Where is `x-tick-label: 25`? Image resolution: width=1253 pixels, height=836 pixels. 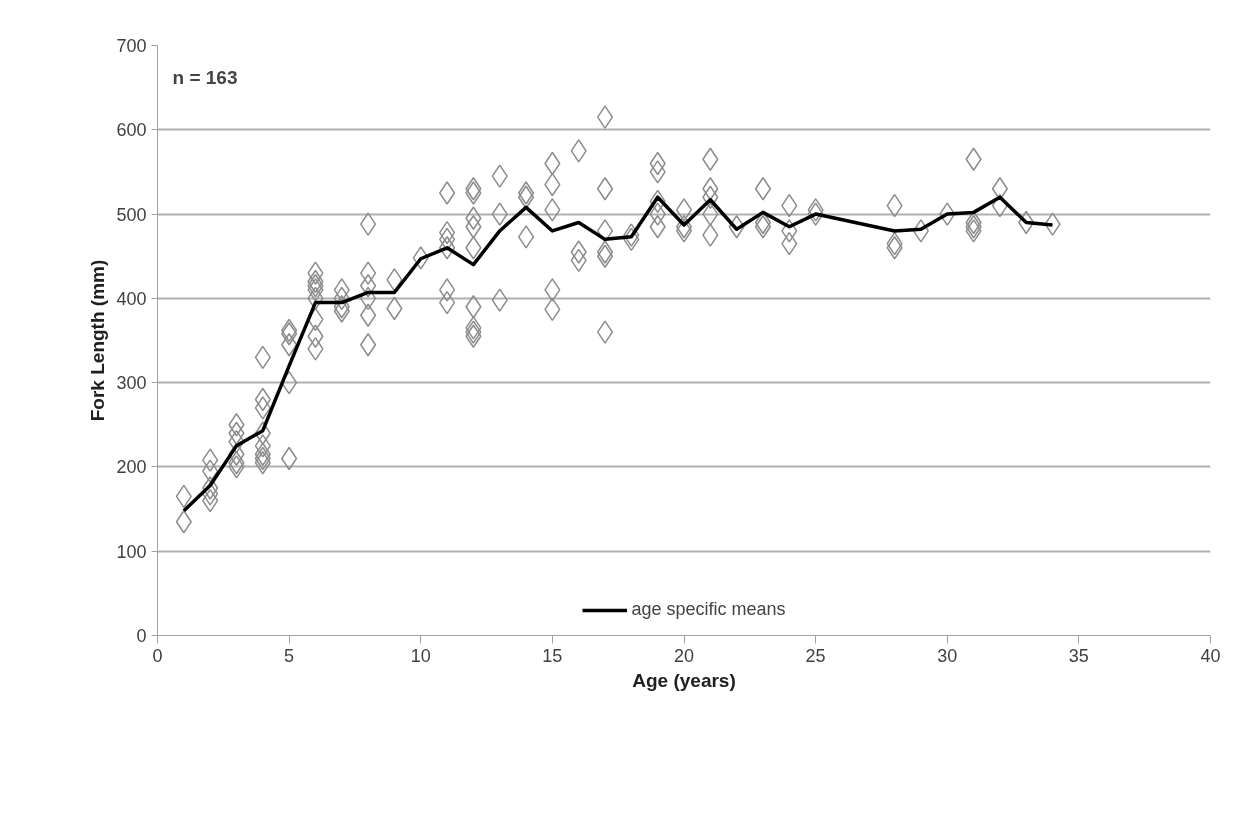 x-tick-label: 25 is located at coordinates (815, 655).